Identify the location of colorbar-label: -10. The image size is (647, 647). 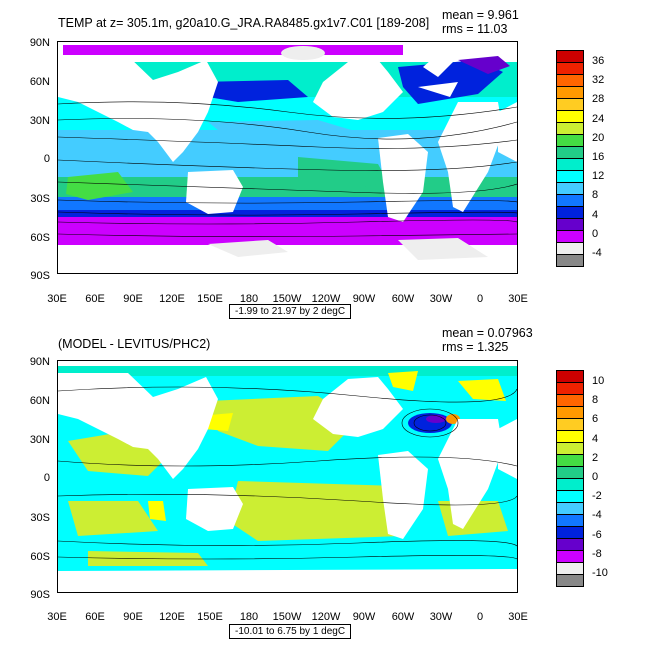
(600, 573).